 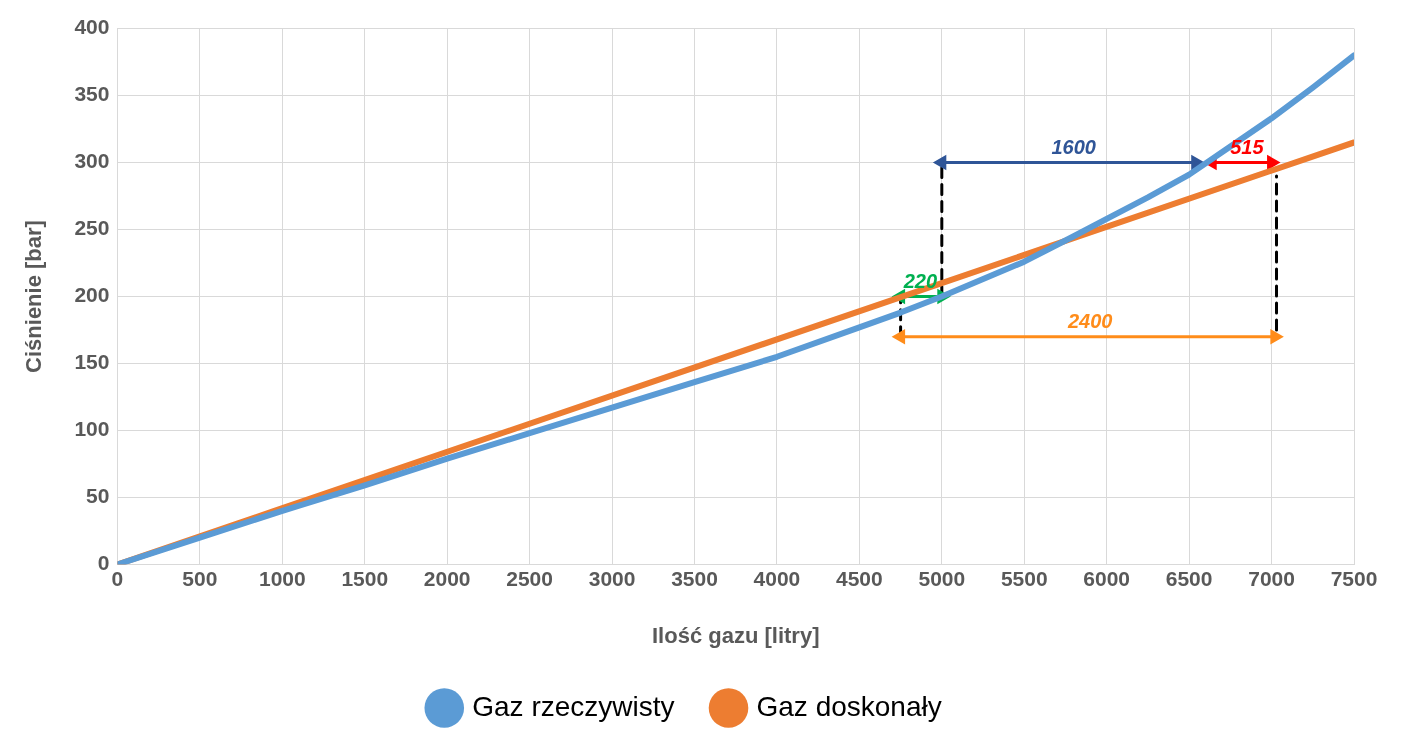 What do you see at coordinates (1247, 147) in the screenshot?
I see `annotation: 515` at bounding box center [1247, 147].